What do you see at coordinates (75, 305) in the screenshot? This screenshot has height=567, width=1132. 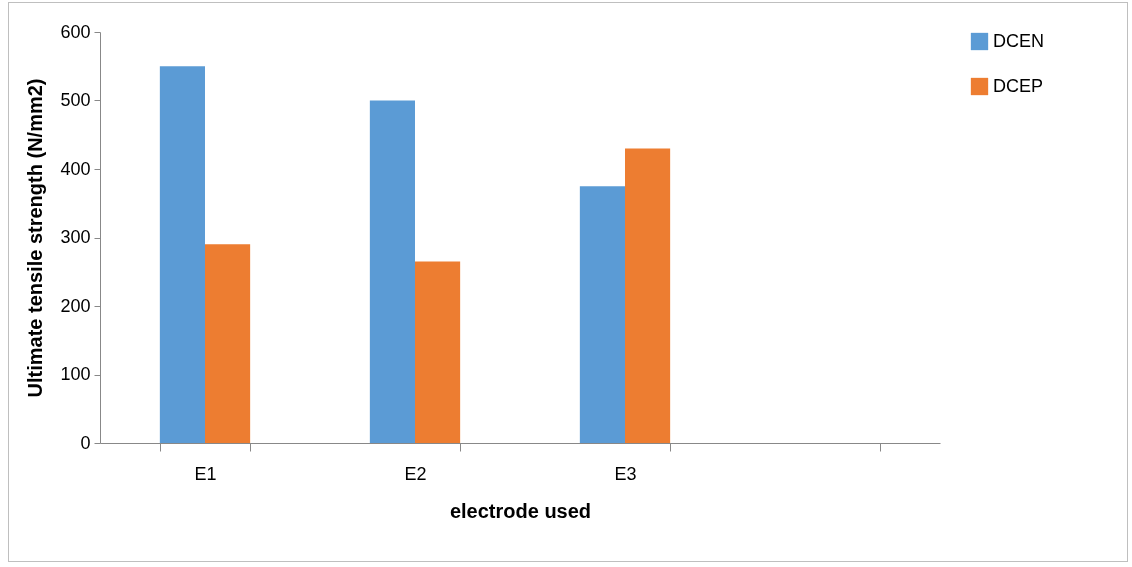 I see `y-tick-label: 200` at bounding box center [75, 305].